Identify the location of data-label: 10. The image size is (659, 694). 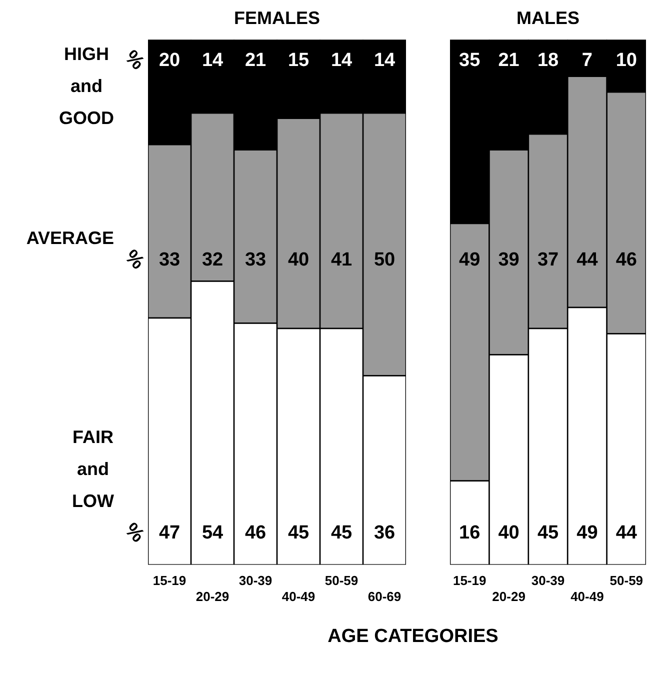
(626, 60).